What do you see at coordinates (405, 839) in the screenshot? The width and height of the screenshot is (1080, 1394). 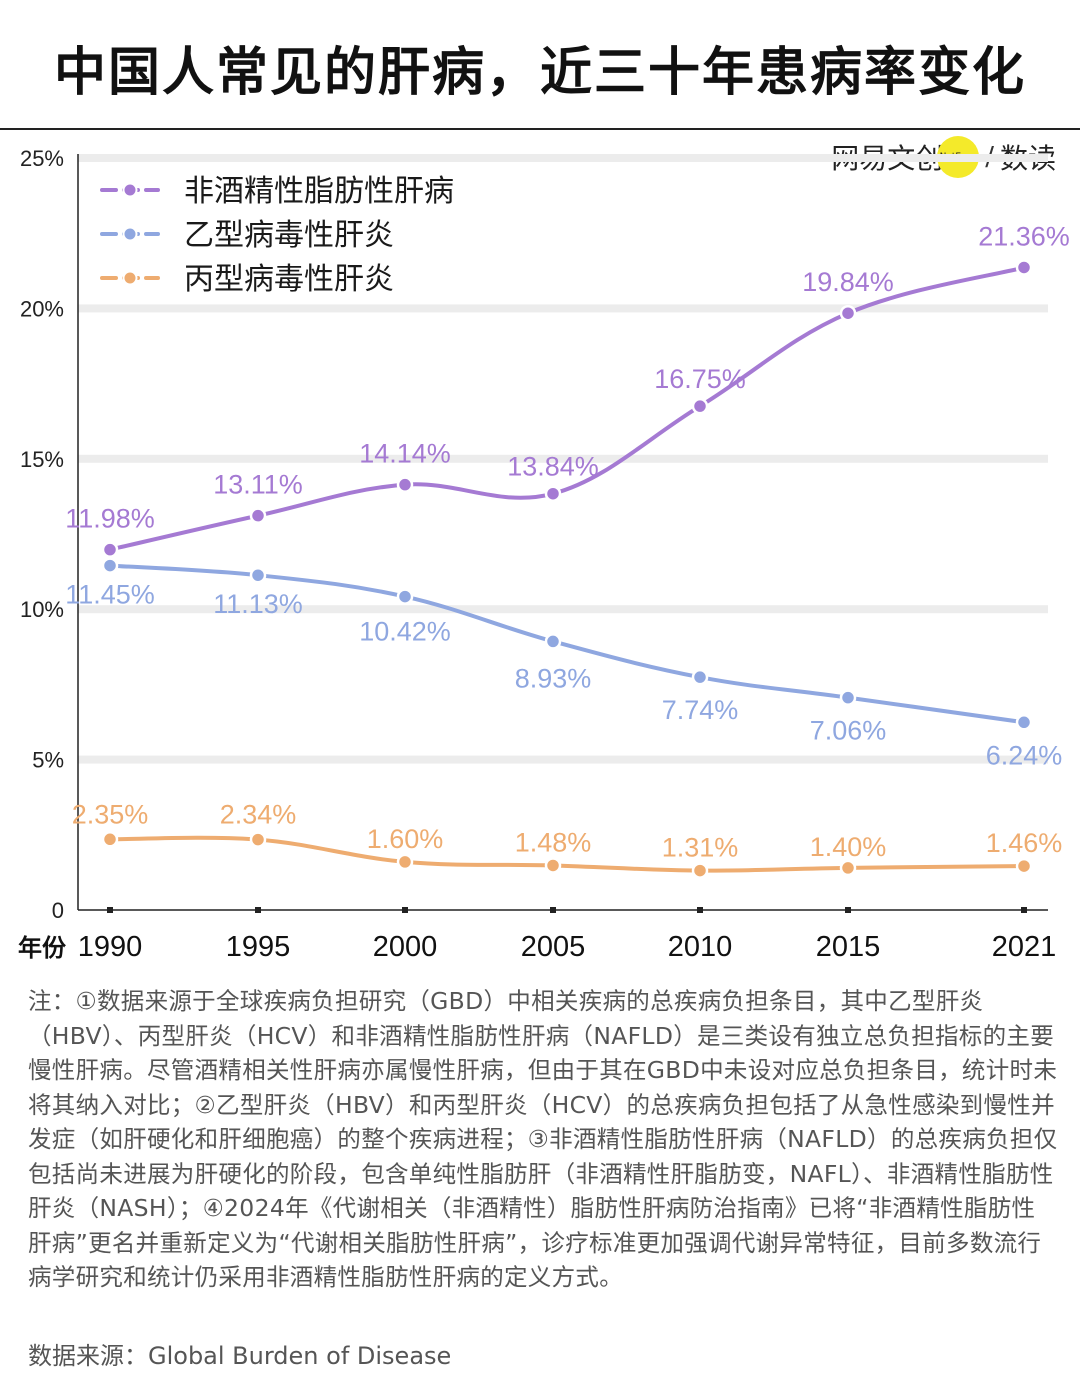 I see `data-label-hcv: 1.60%` at bounding box center [405, 839].